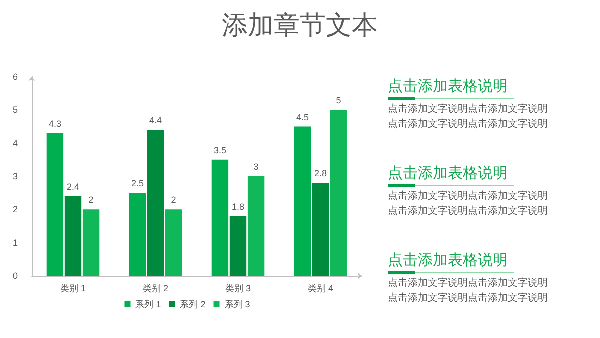  I want to click on x-tick-label: 类别 3, so click(238, 289).